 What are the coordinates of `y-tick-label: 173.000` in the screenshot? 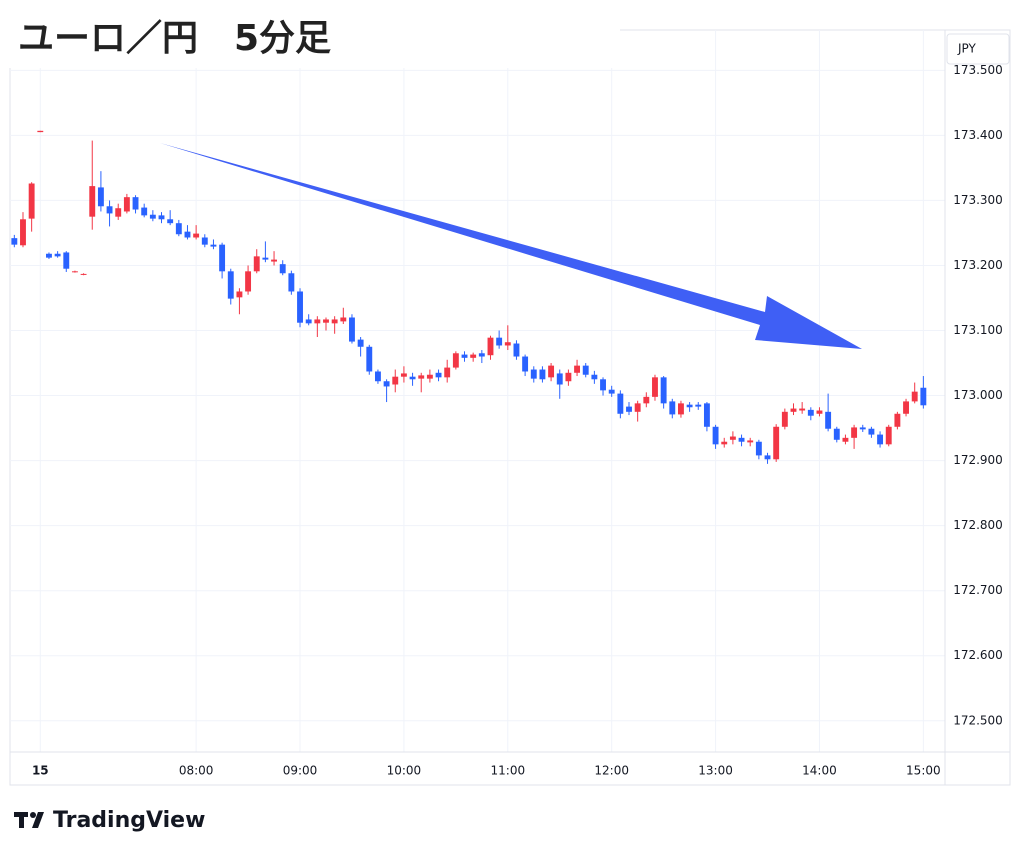 It's located at (978, 395).